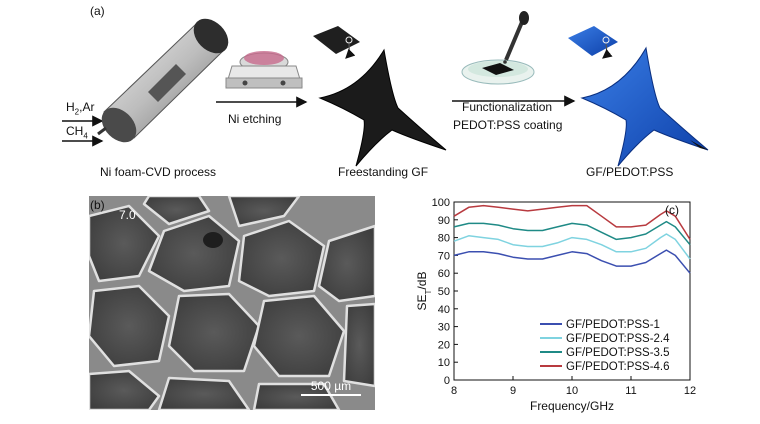  I want to click on hotplate-icon, so click(264, 70).